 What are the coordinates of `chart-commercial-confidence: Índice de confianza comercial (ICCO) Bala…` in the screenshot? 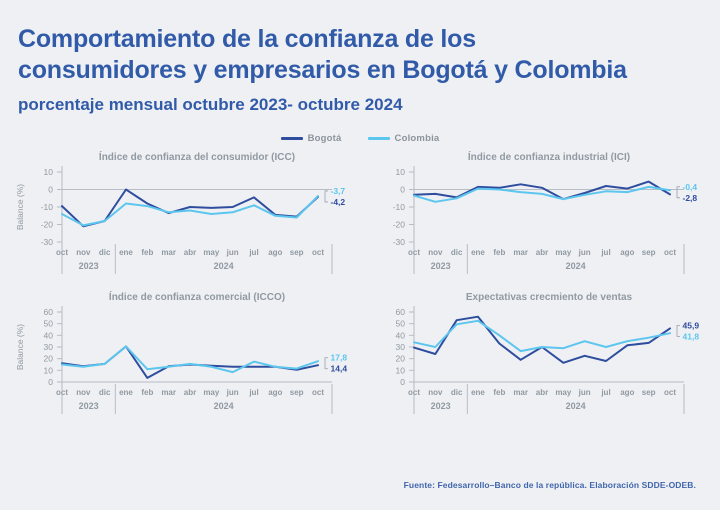 It's located at (187, 355).